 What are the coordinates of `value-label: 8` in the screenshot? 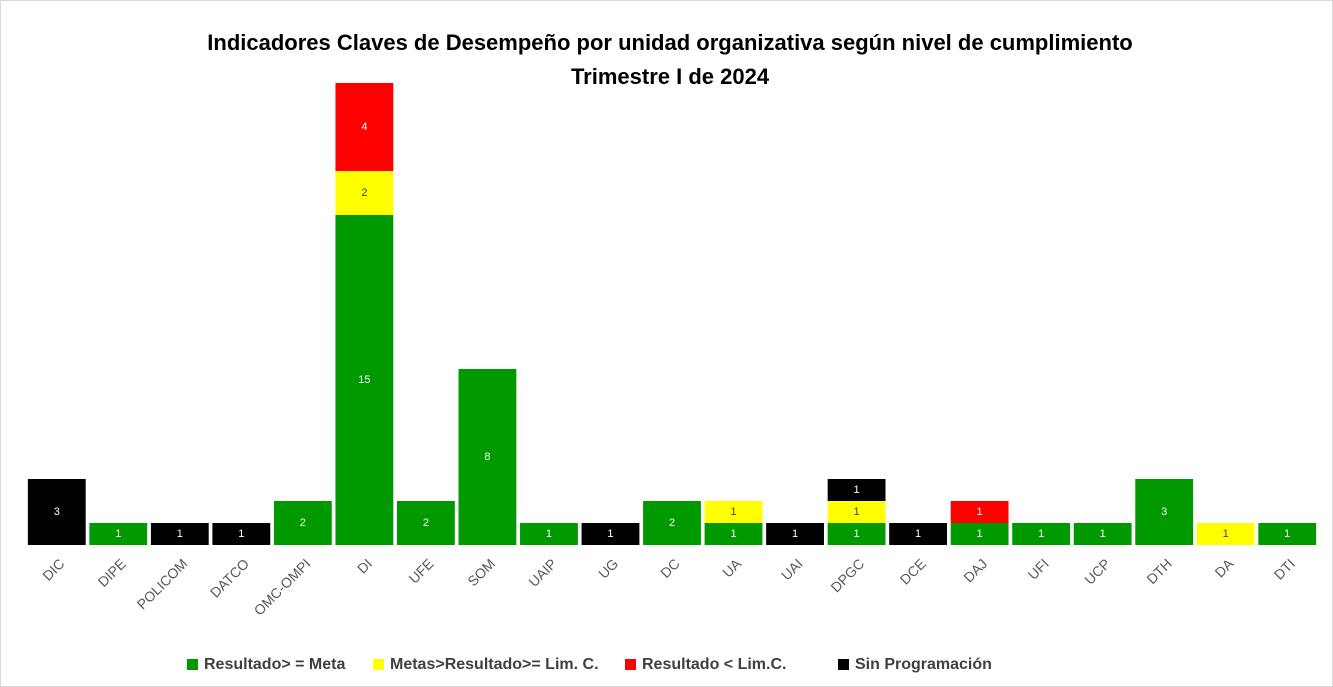 It's located at (487, 457).